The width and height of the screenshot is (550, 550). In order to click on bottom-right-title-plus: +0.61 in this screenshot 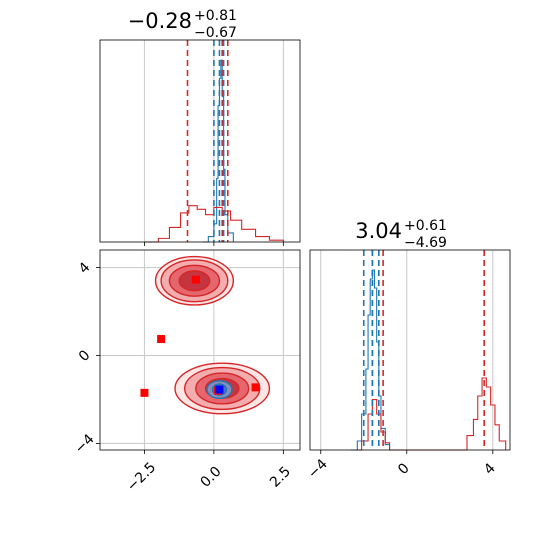, I will do `click(425, 226)`.